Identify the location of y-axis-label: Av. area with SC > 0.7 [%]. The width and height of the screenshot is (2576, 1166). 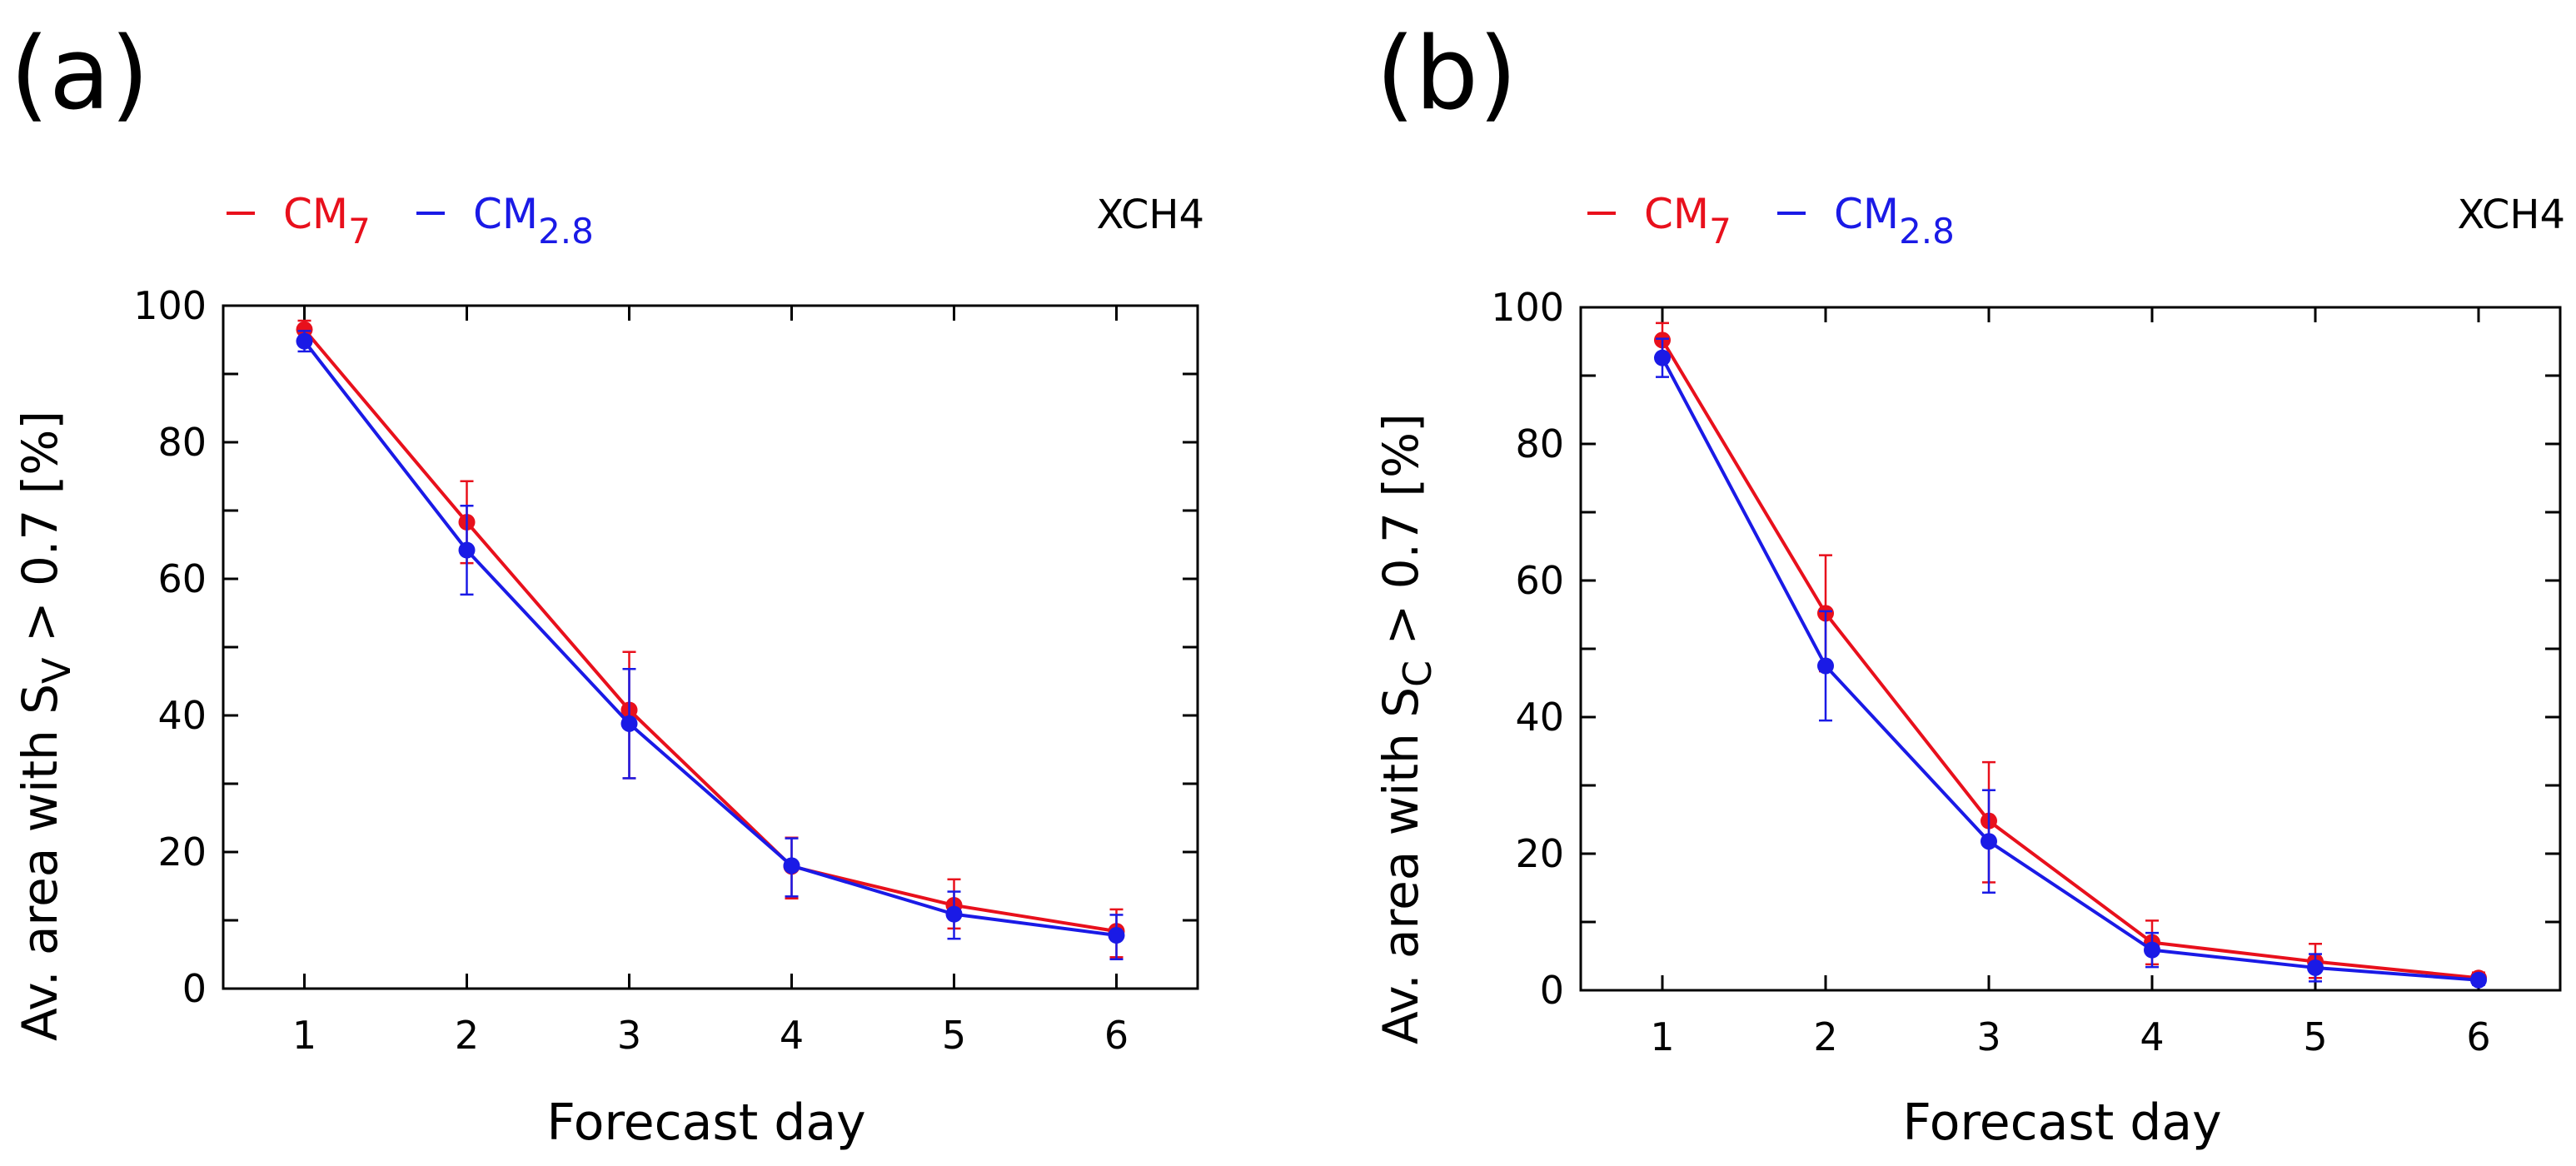
(1406, 728).